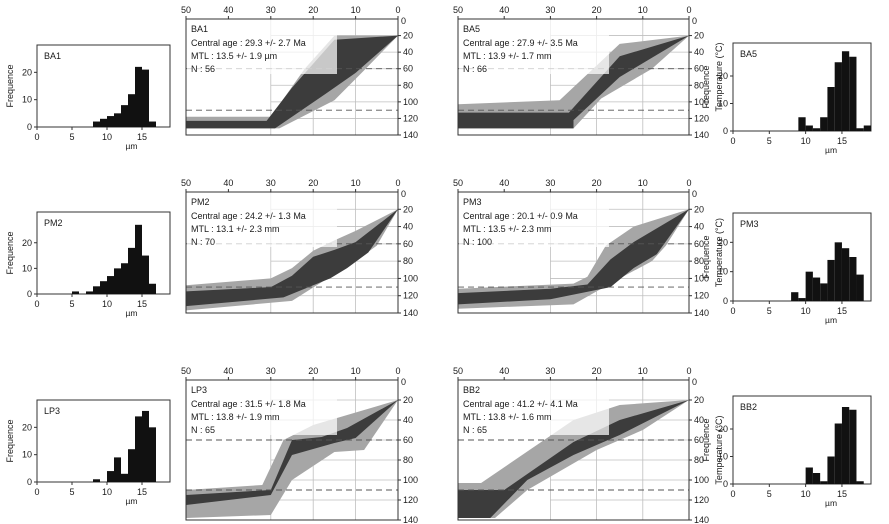 The height and width of the screenshot is (524, 889). What do you see at coordinates (471, 390) in the screenshot?
I see `panel-label: BB2` at bounding box center [471, 390].